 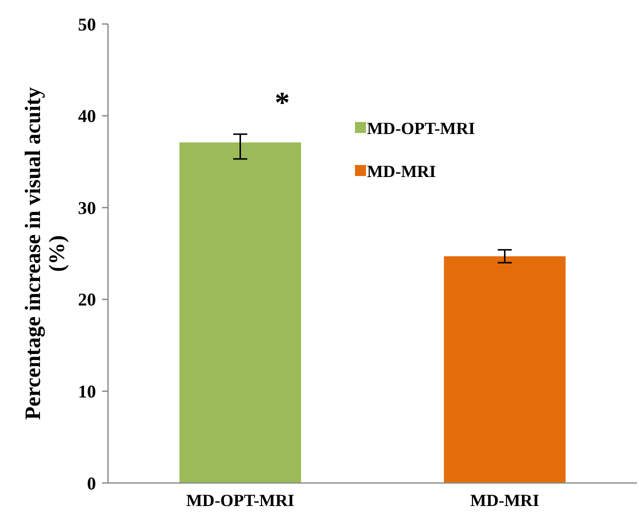 What do you see at coordinates (421, 128) in the screenshot?
I see `legend-label: MD-OPT-MRI` at bounding box center [421, 128].